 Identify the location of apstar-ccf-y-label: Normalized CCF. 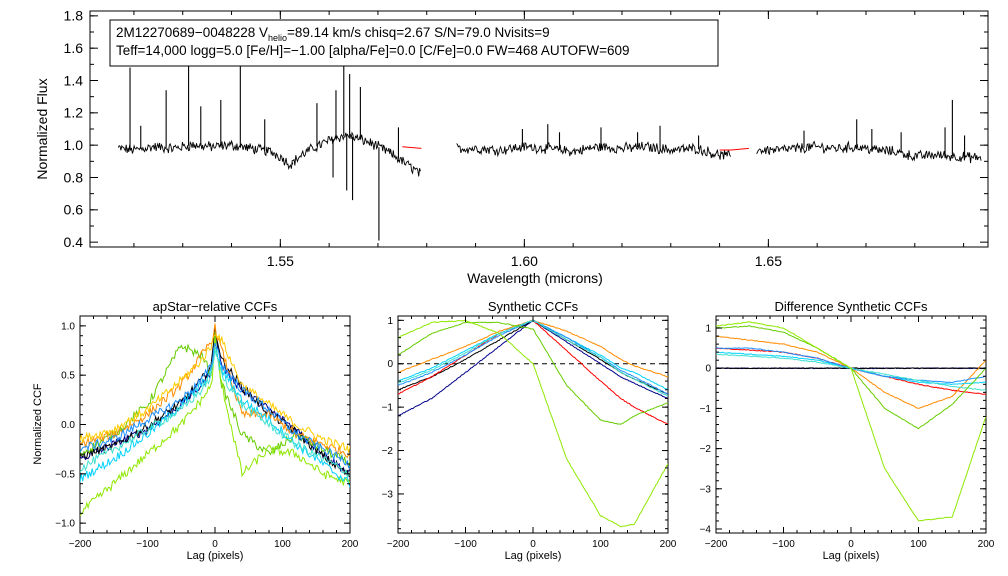
(38, 424).